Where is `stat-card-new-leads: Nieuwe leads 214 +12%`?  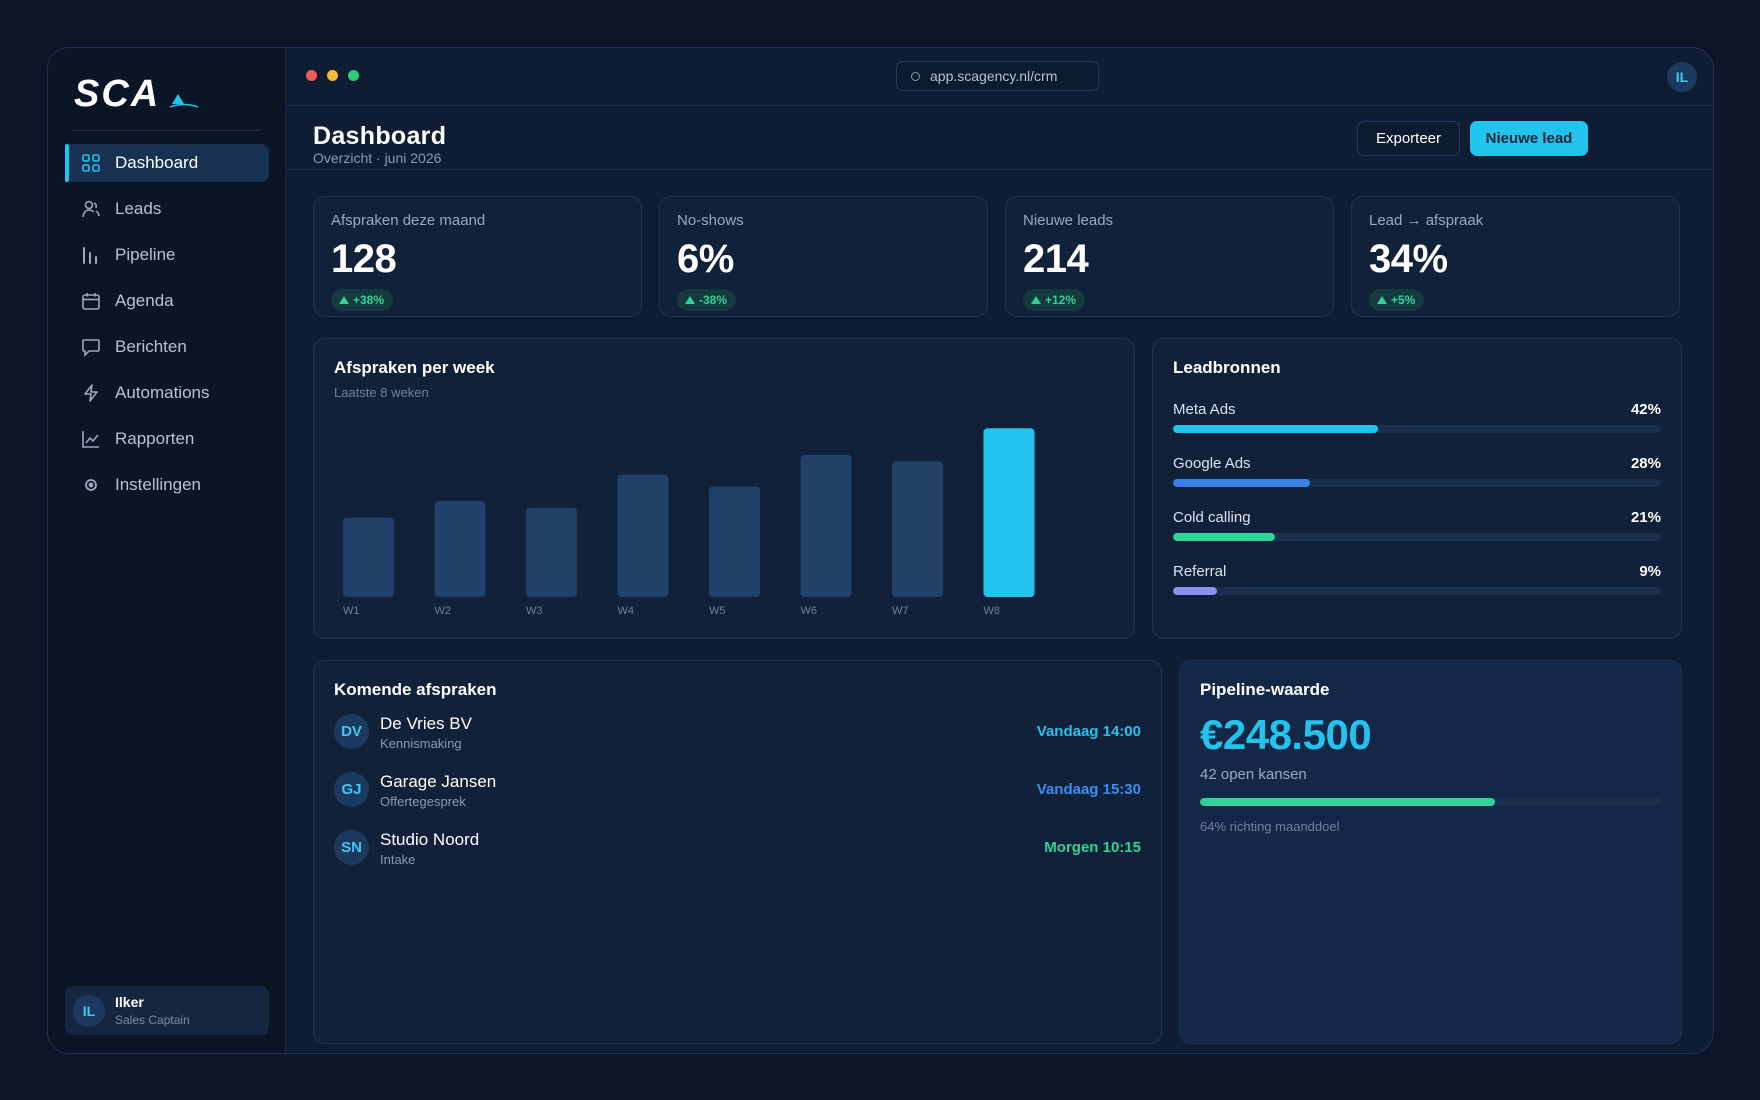 stat-card-new-leads: Nieuwe leads 214 +12% is located at coordinates (1169, 256).